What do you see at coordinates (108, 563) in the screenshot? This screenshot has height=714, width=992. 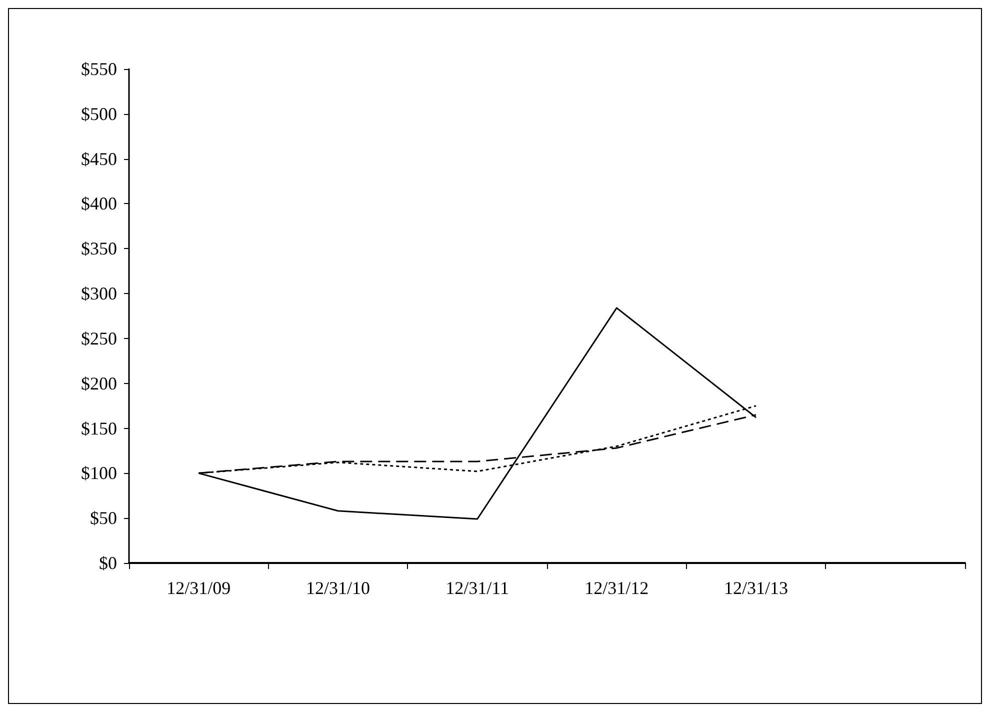 I see `y-tick-label: $0` at bounding box center [108, 563].